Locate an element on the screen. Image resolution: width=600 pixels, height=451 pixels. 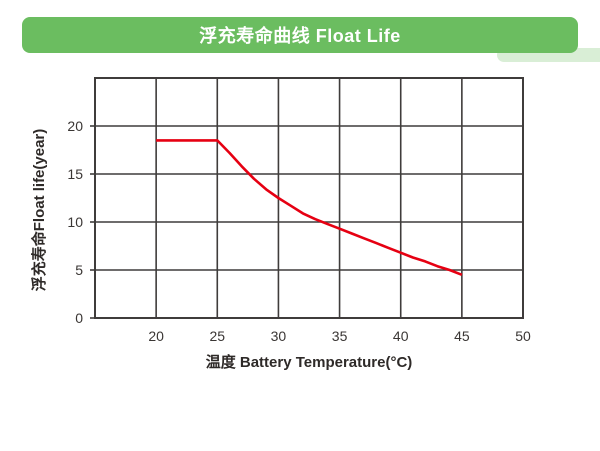
x-tick-label: 25 is located at coordinates (217, 336).